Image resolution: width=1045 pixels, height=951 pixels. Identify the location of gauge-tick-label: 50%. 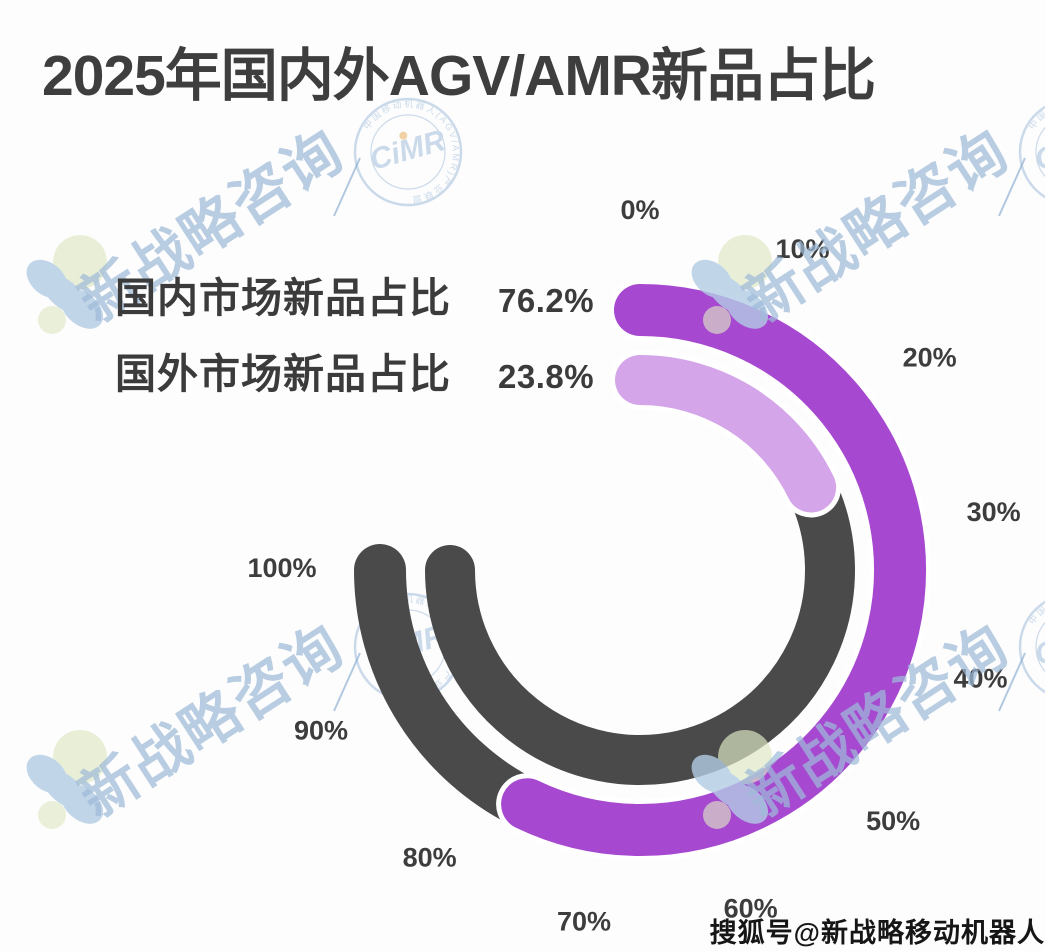
(893, 821).